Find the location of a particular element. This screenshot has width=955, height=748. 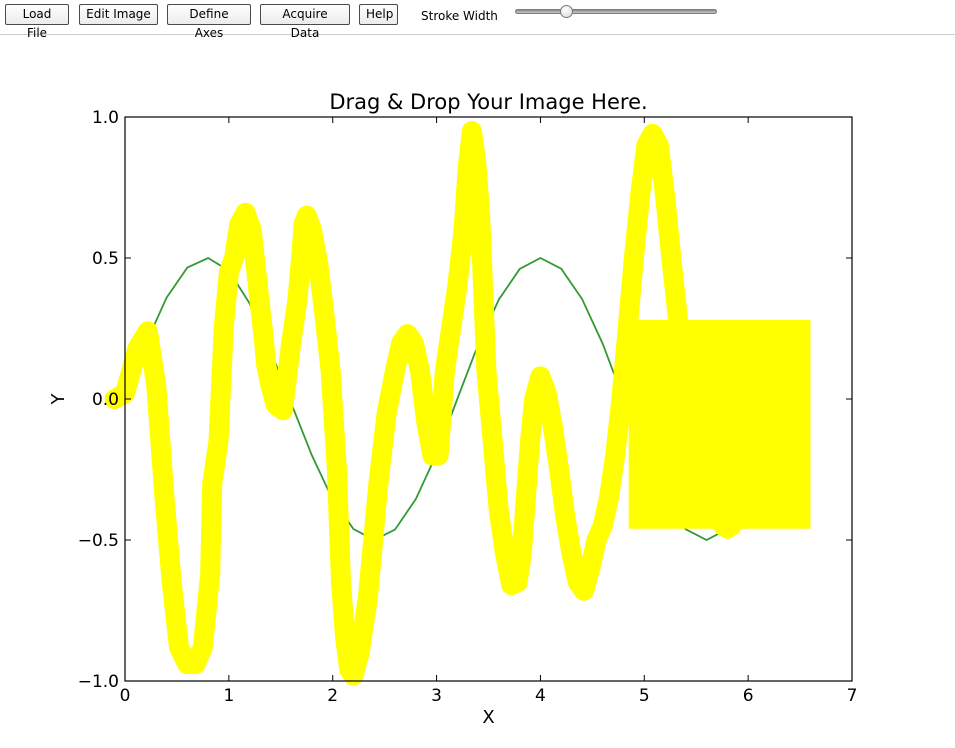

x-tick-label: 0 is located at coordinates (125, 696).